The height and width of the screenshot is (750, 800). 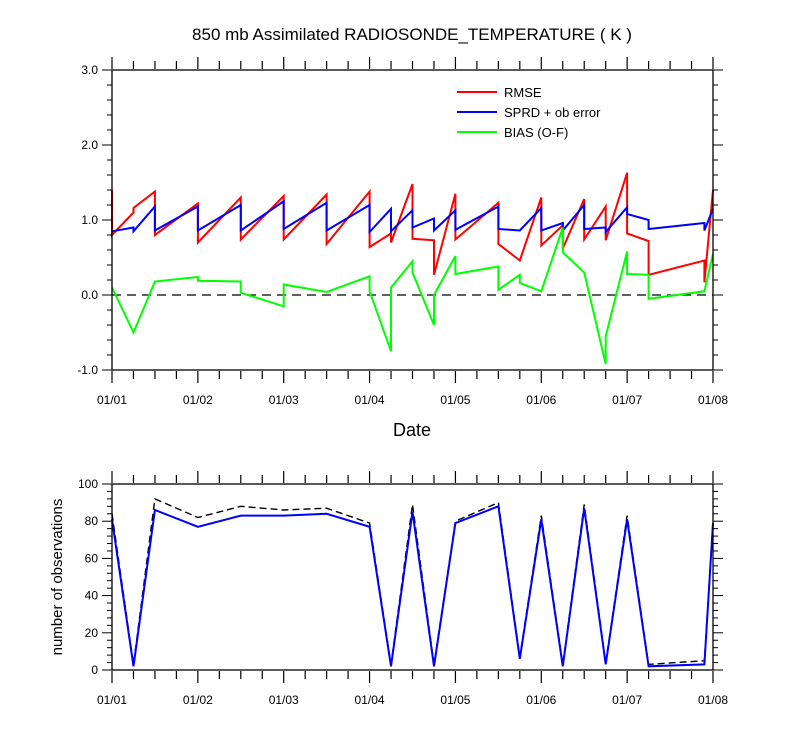 What do you see at coordinates (370, 400) in the screenshot?
I see `top-x-tick-label: 01/04` at bounding box center [370, 400].